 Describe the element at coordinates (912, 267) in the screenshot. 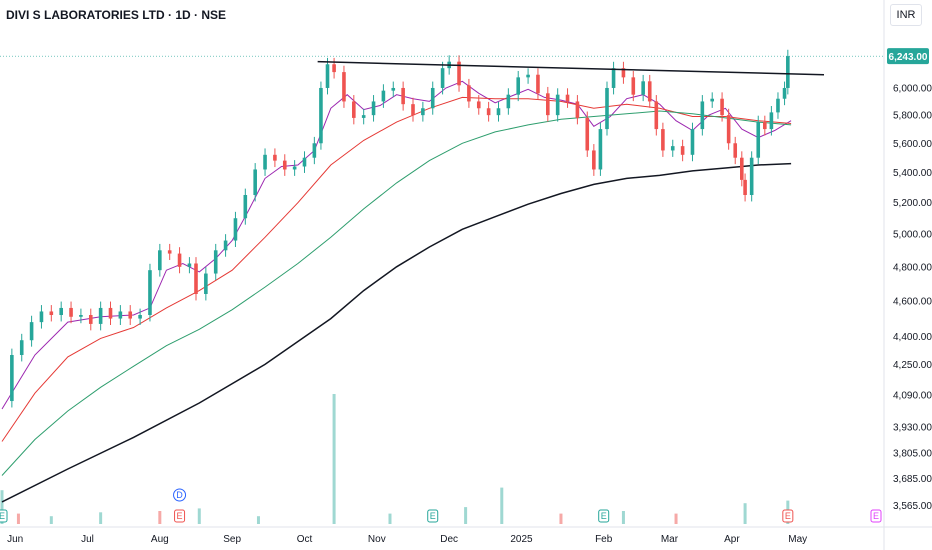

I see `y-tick-label: 4,800.00` at that location.